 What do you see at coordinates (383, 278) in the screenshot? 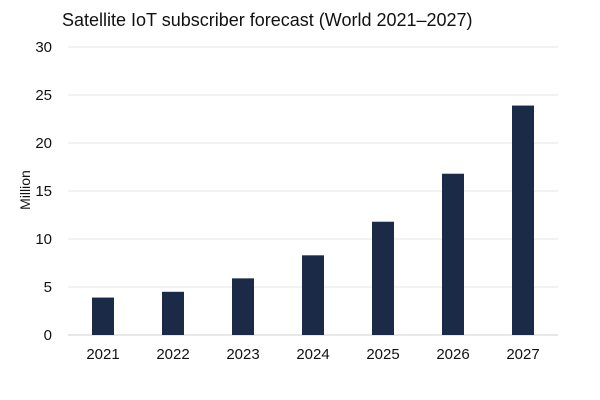
I see `bar-2025` at bounding box center [383, 278].